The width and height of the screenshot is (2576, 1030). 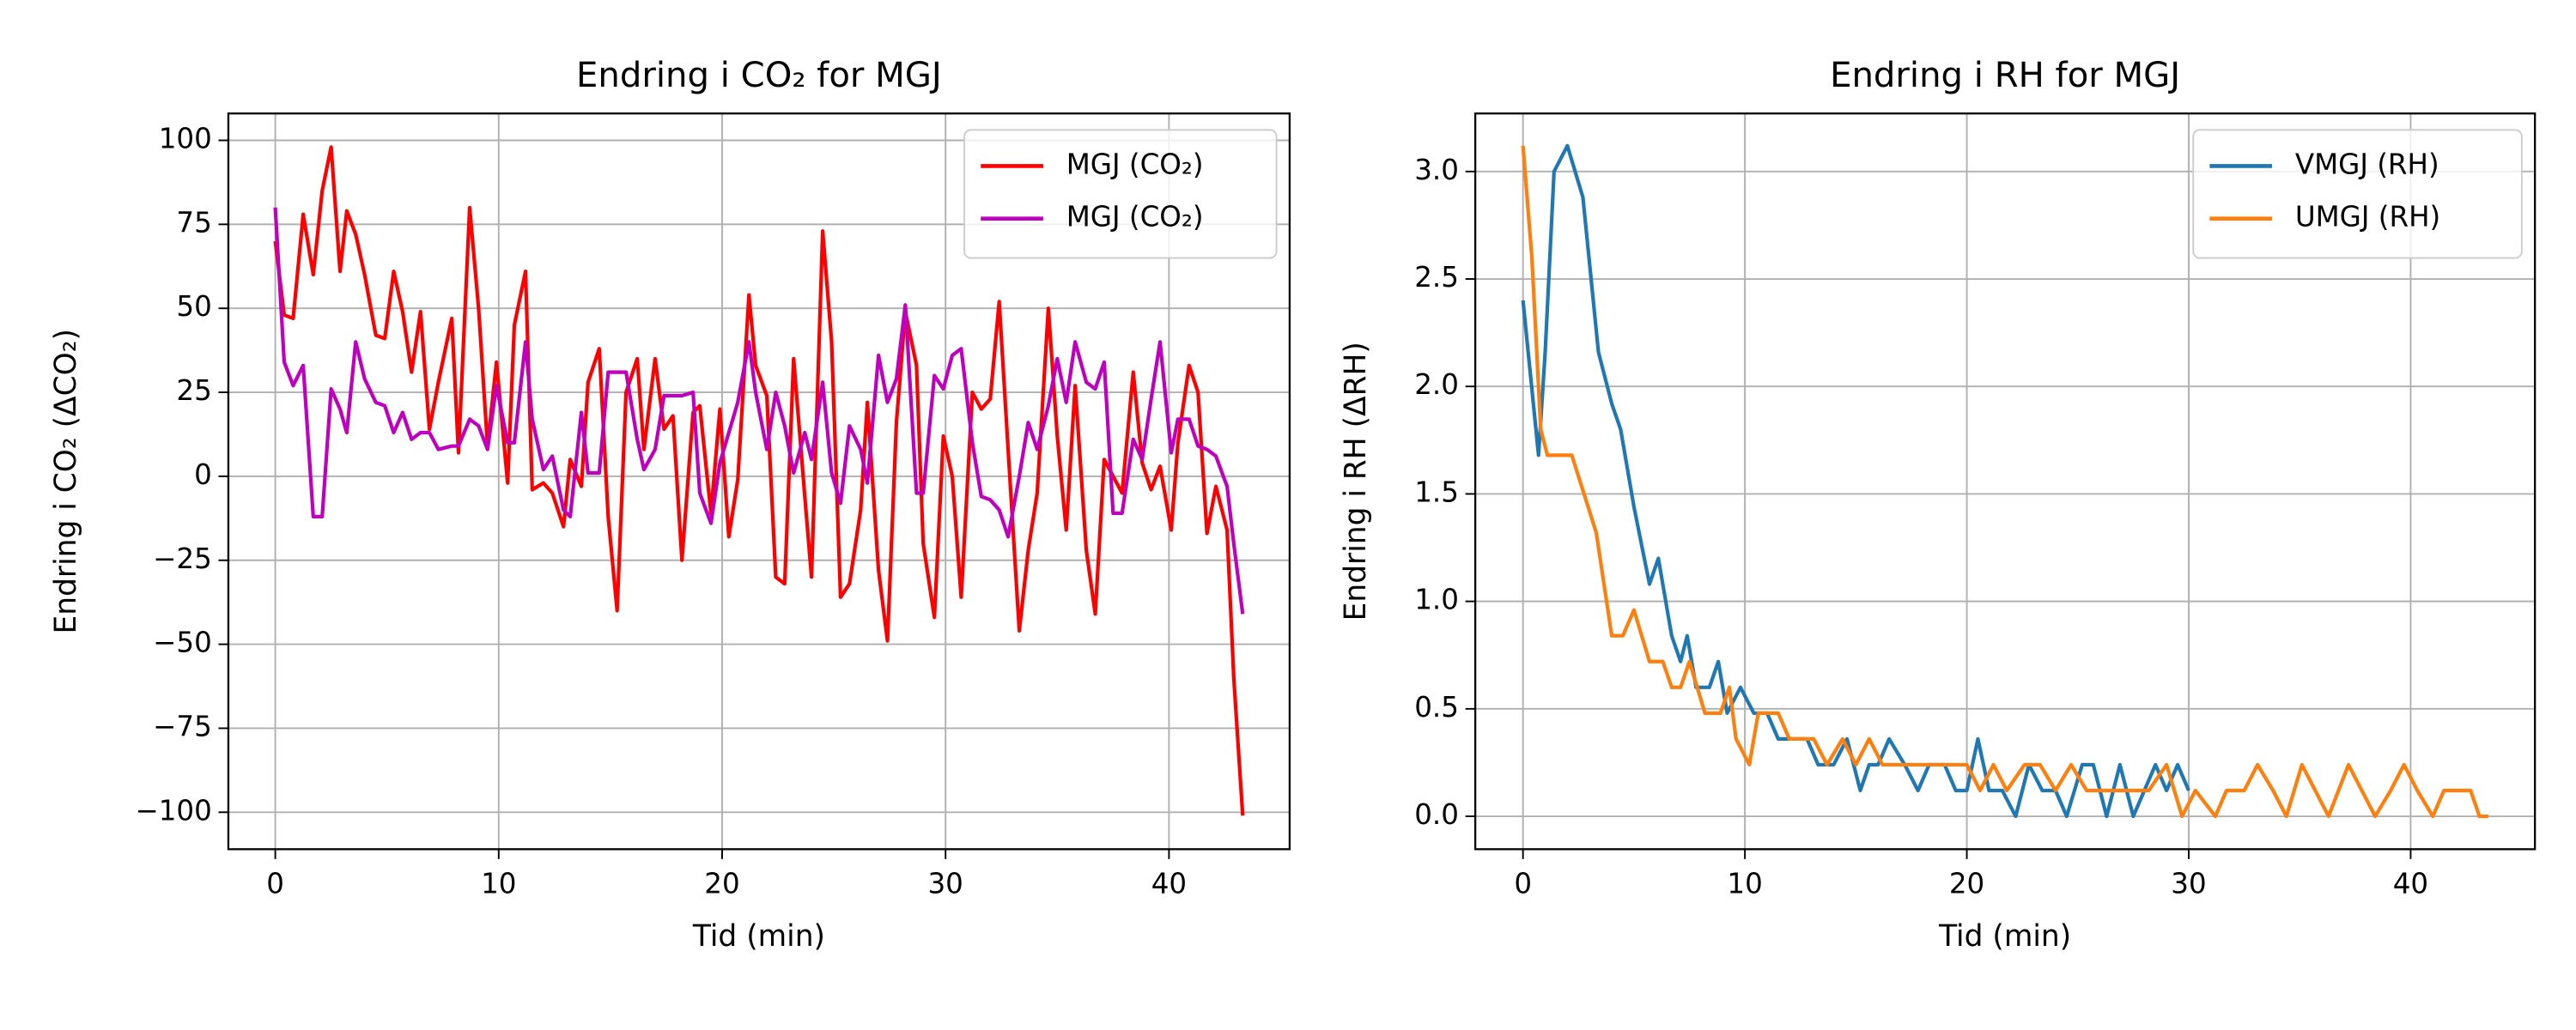 What do you see at coordinates (1437, 384) in the screenshot?
I see `y-tick-label: 2.0` at bounding box center [1437, 384].